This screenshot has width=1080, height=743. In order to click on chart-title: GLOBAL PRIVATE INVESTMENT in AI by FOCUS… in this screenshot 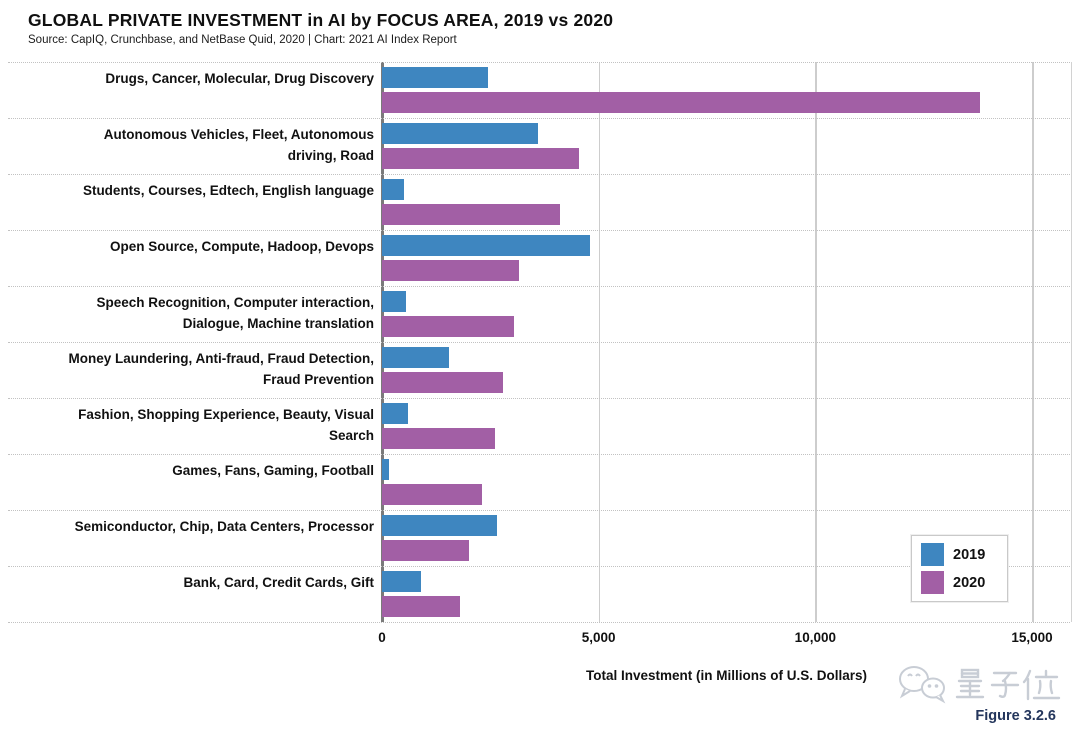, I will do `click(321, 20)`.